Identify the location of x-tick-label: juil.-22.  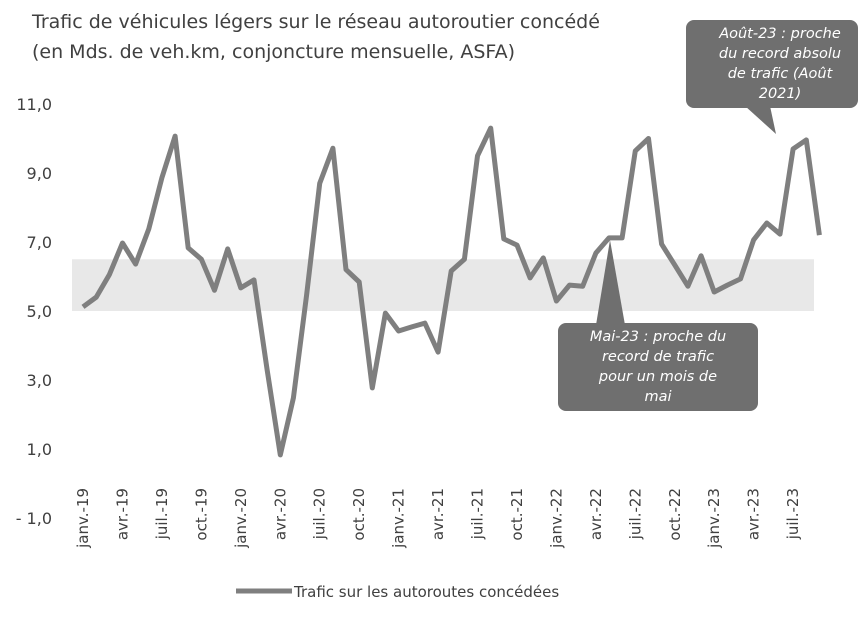
(635, 514).